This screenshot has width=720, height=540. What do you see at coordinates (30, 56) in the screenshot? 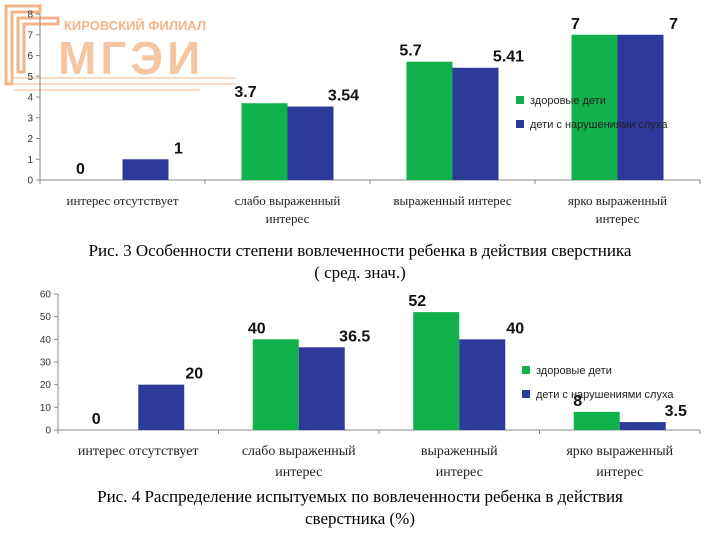
I see `y-tick-label: 6` at bounding box center [30, 56].